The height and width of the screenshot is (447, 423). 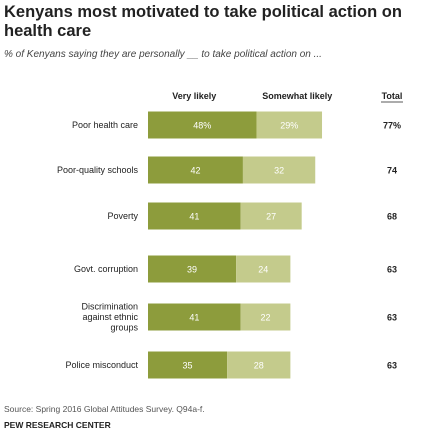 What do you see at coordinates (392, 171) in the screenshot?
I see `total-value: 74` at bounding box center [392, 171].